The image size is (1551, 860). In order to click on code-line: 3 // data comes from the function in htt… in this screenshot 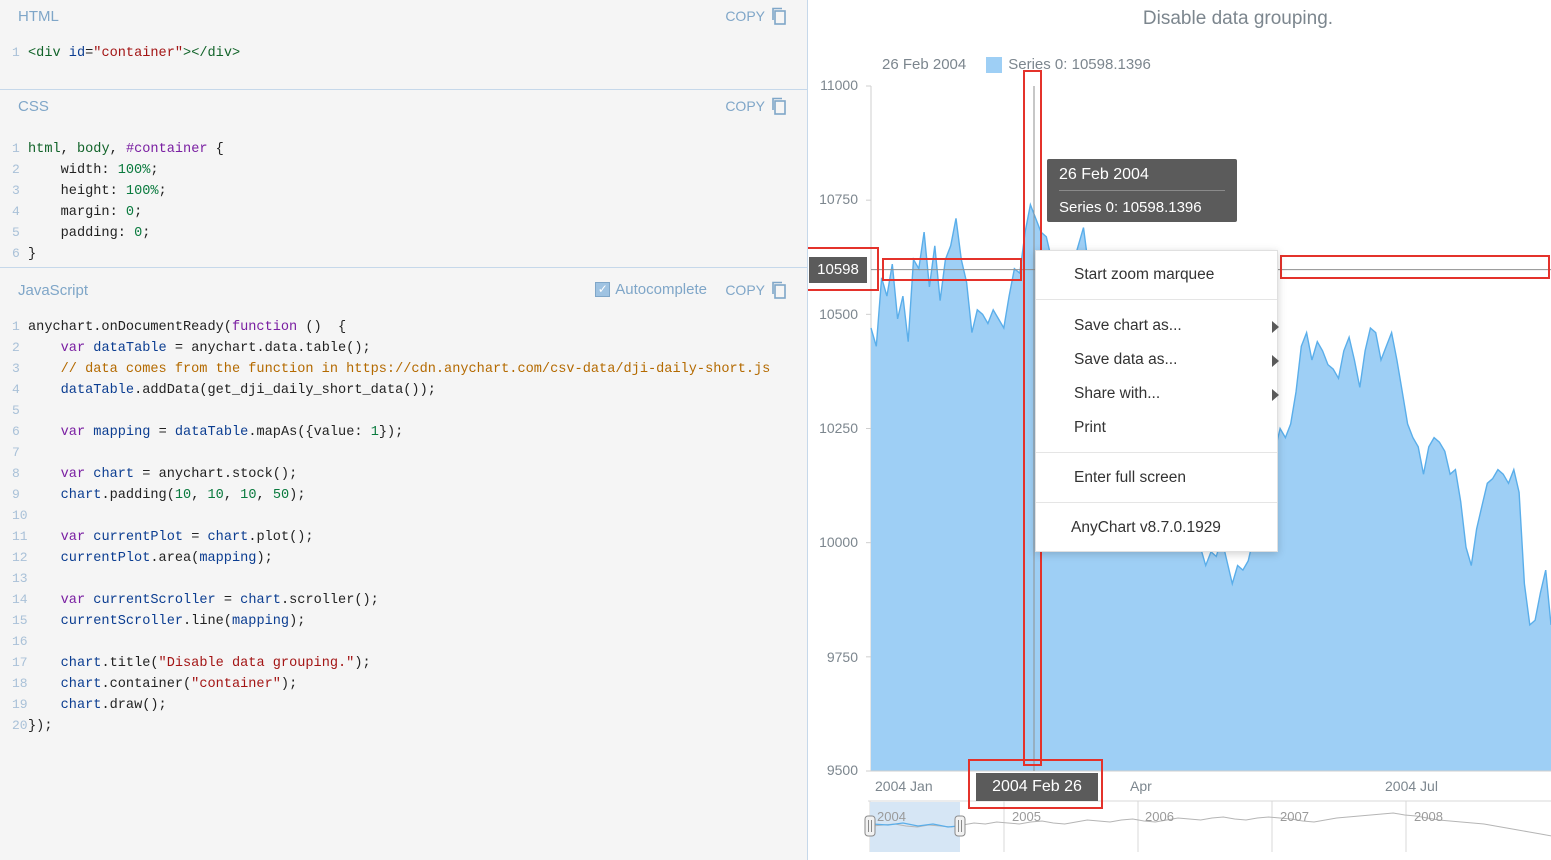, I will do `click(385, 368)`.